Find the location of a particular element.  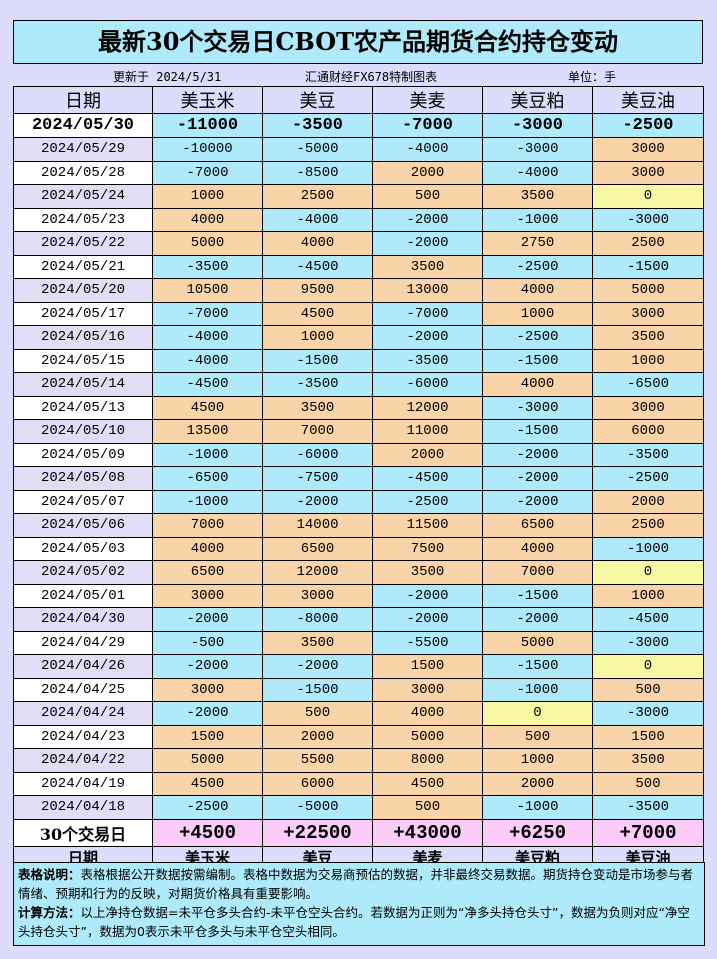

value-cell: -7500 is located at coordinates (317, 478).